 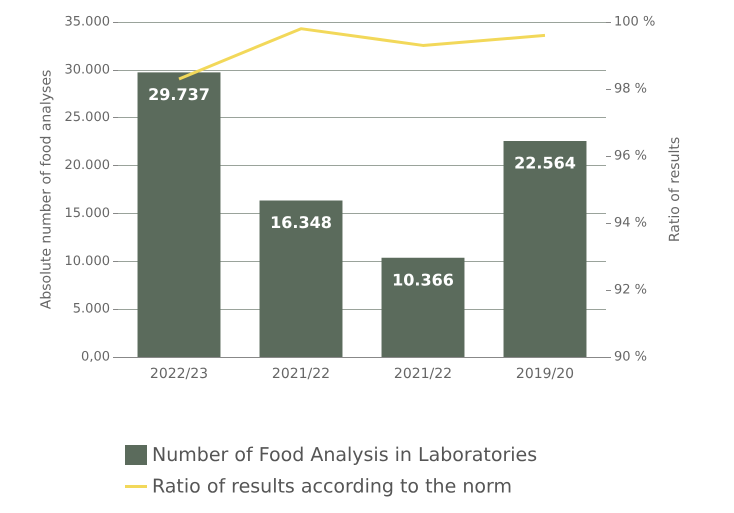 What do you see at coordinates (631, 357) in the screenshot?
I see `y2-tick-label: 90 %` at bounding box center [631, 357].